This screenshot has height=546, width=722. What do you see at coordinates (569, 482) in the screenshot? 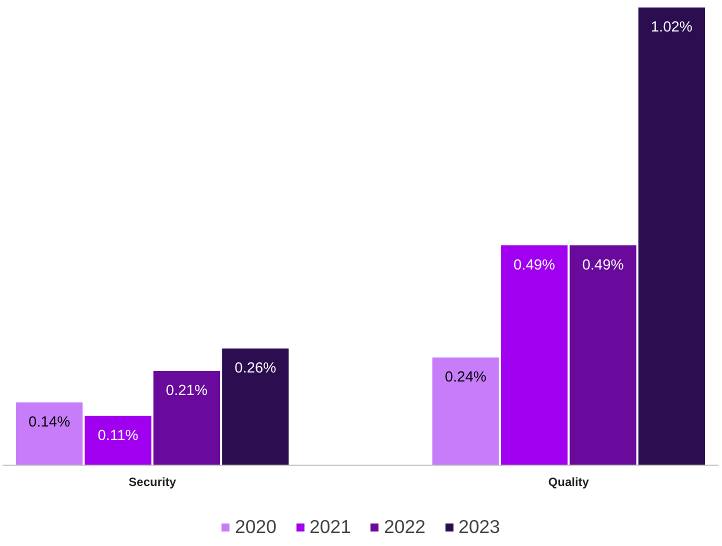
I see `x-tick-label: Quality` at bounding box center [569, 482].